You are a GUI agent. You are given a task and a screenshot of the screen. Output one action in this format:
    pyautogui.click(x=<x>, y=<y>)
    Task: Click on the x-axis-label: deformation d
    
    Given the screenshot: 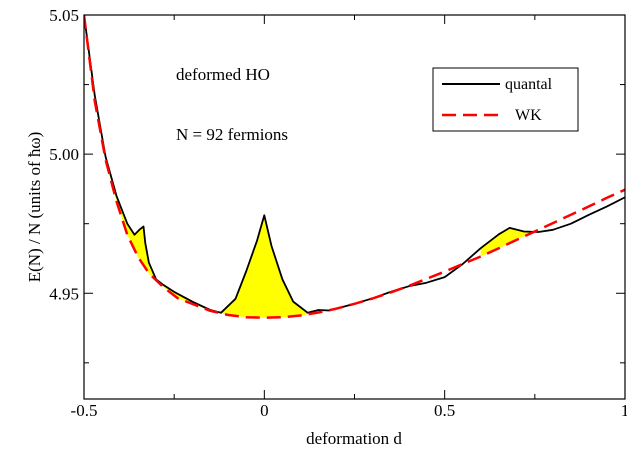 What is the action you would take?
    pyautogui.click(x=354, y=438)
    